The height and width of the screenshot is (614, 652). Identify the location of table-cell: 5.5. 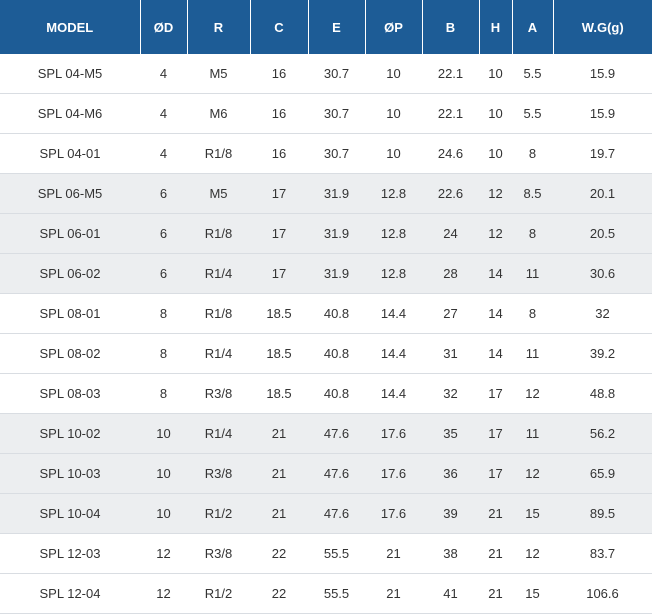
(532, 74).